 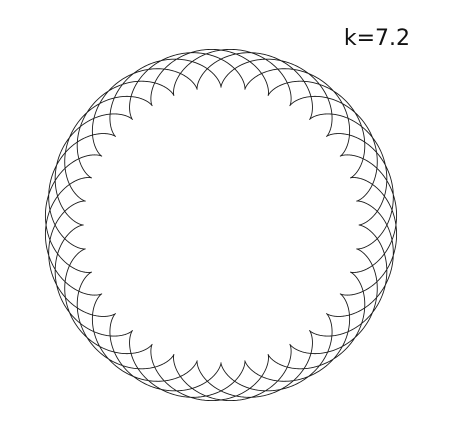 What do you see at coordinates (376, 38) in the screenshot?
I see `k-parameter-label: k=7.2` at bounding box center [376, 38].